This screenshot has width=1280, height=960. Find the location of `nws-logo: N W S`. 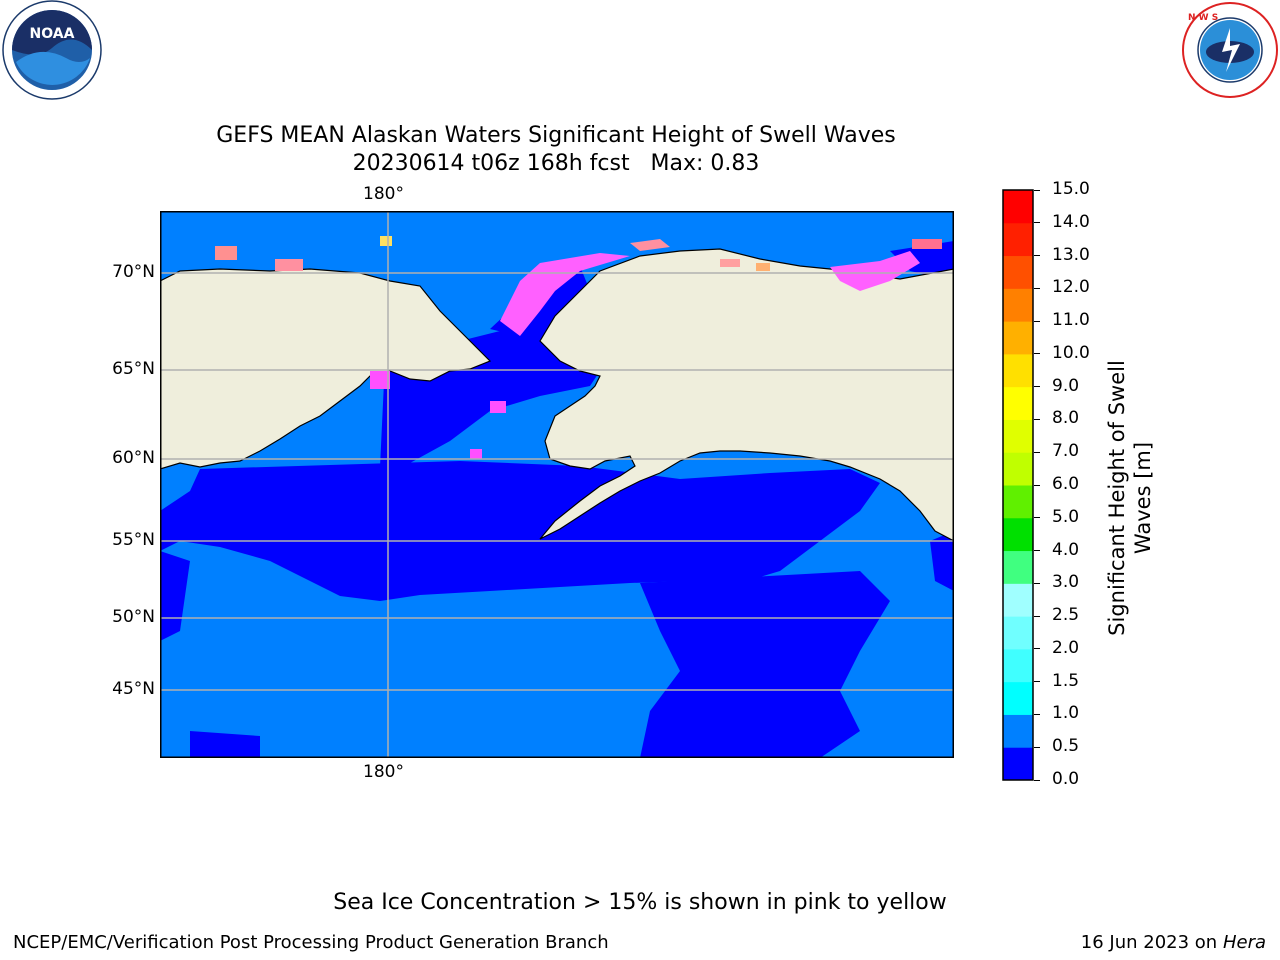

nws-logo: N W S is located at coordinates (1230, 50).